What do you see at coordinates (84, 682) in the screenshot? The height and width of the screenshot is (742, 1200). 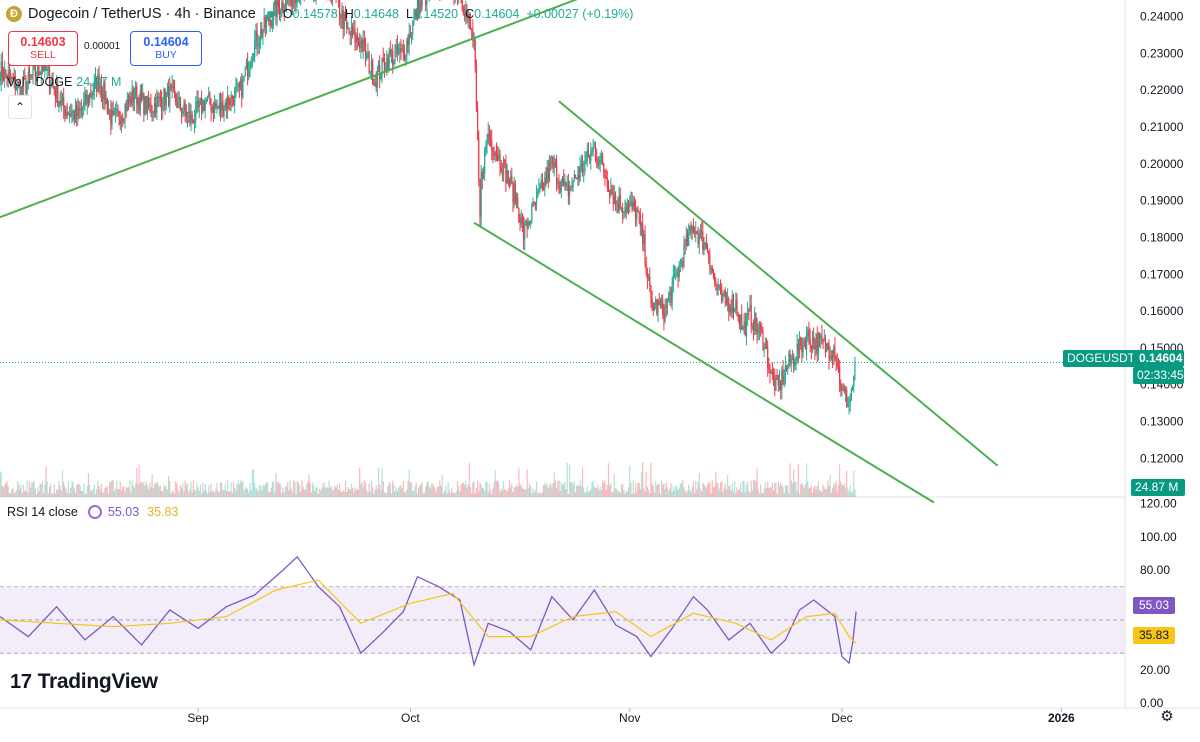 I see `tradingview-logo: 17 TradingView` at bounding box center [84, 682].